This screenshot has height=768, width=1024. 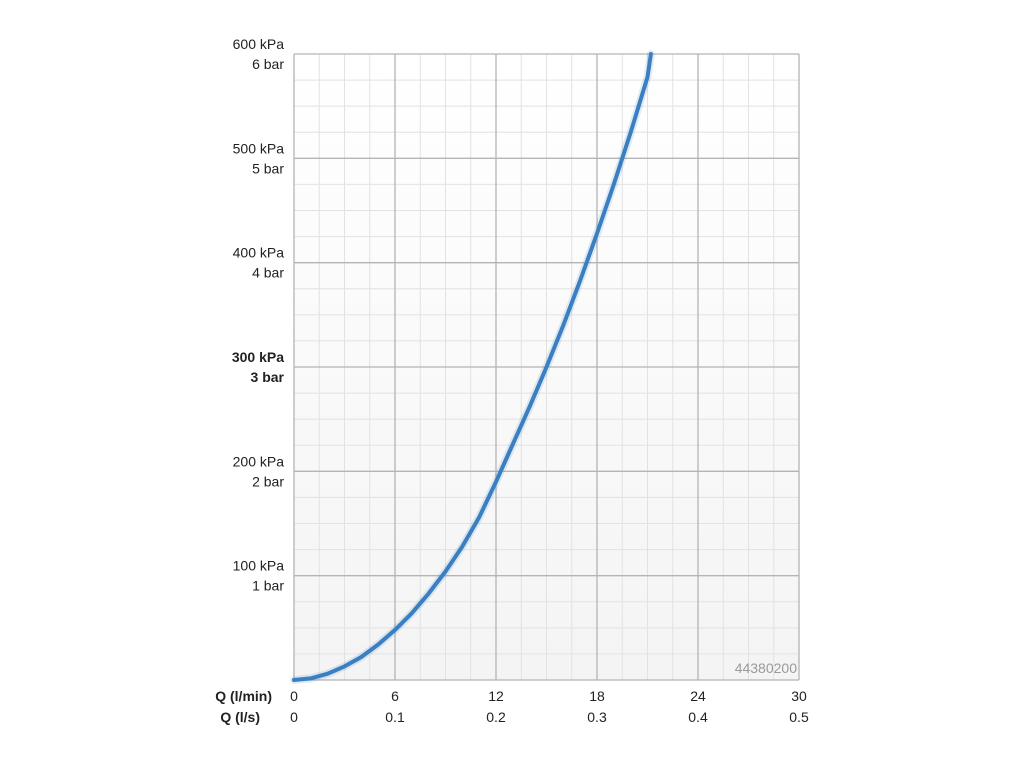 I want to click on x-tick-label-ls: 0.5, so click(x=799, y=717).